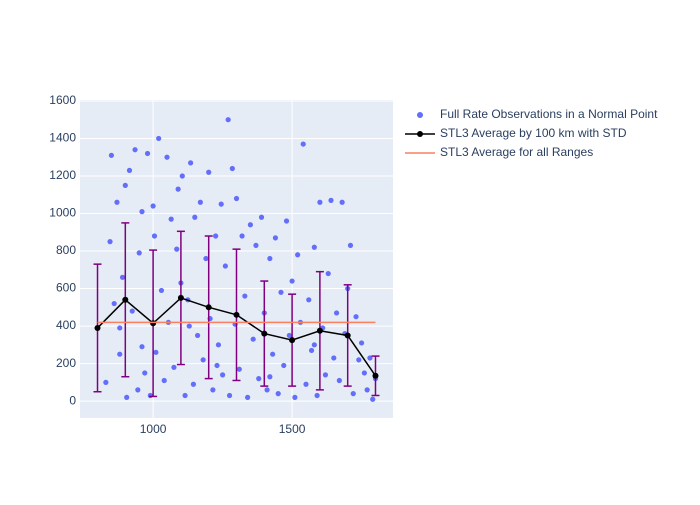 This screenshot has height=505, width=700. Describe the element at coordinates (153, 429) in the screenshot. I see `x-tick-label: 1000` at that location.